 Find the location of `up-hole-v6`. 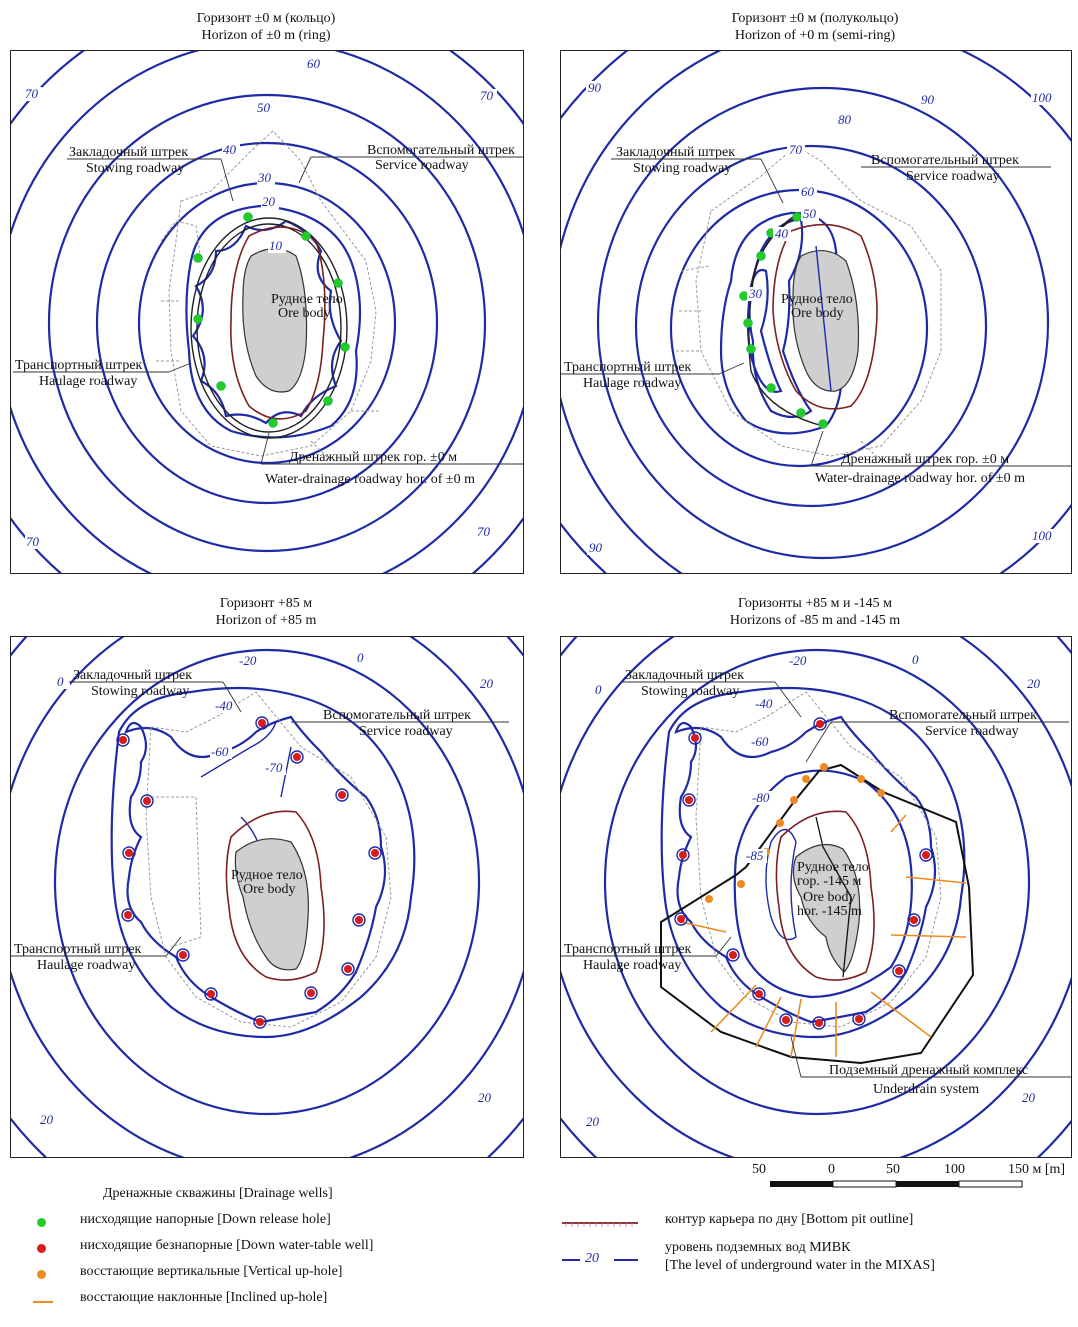

up-hole-v6 is located at coordinates (806, 779).